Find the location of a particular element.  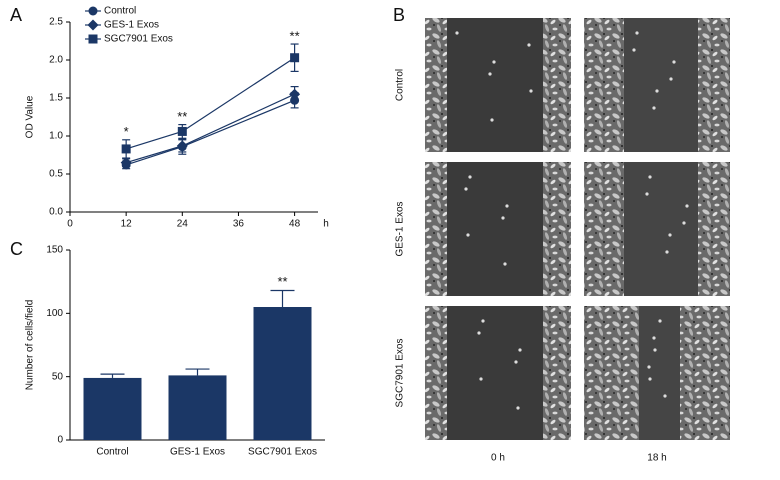

y-tick-label: 50 is located at coordinates (58, 376).